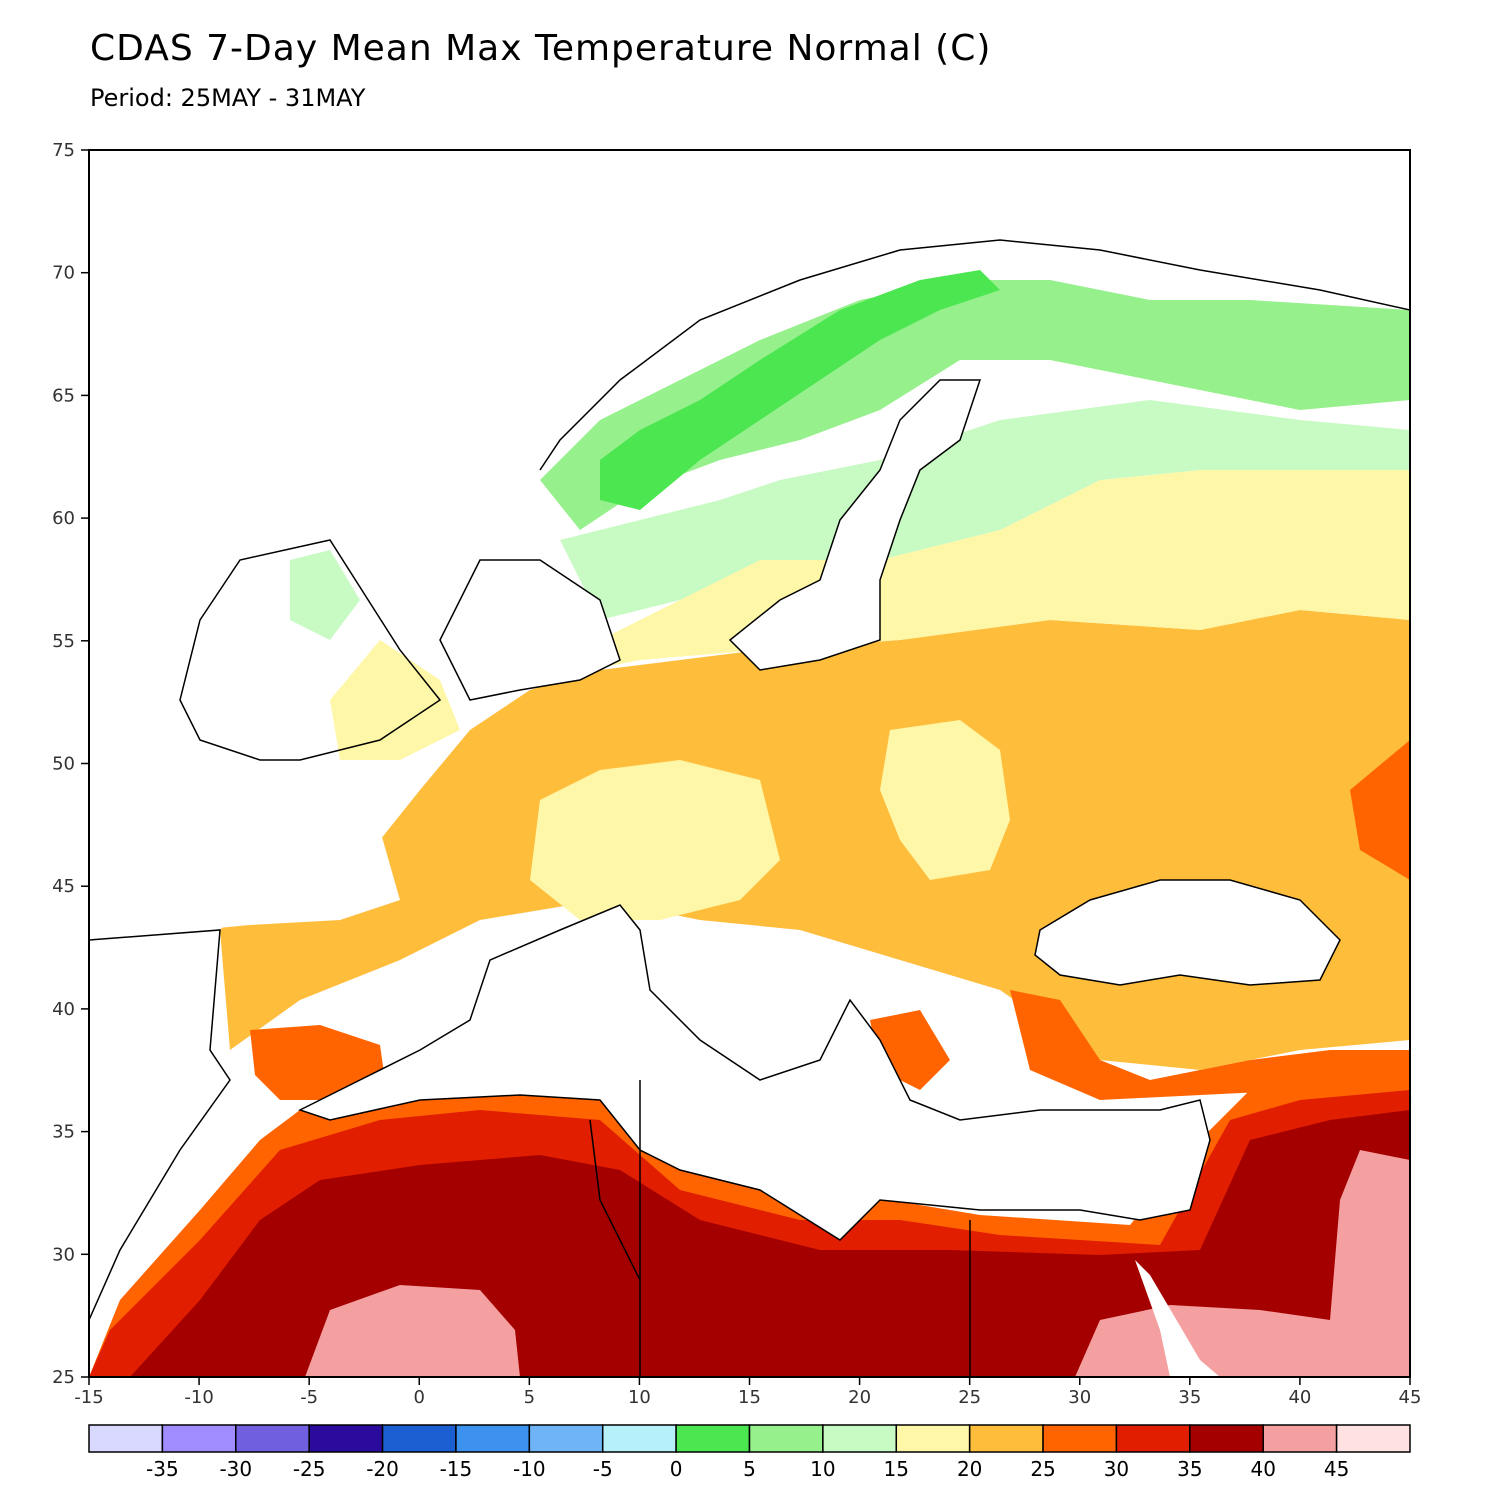 The image size is (1500, 1500). I want to click on lat-tick-label: 75, so click(63, 150).